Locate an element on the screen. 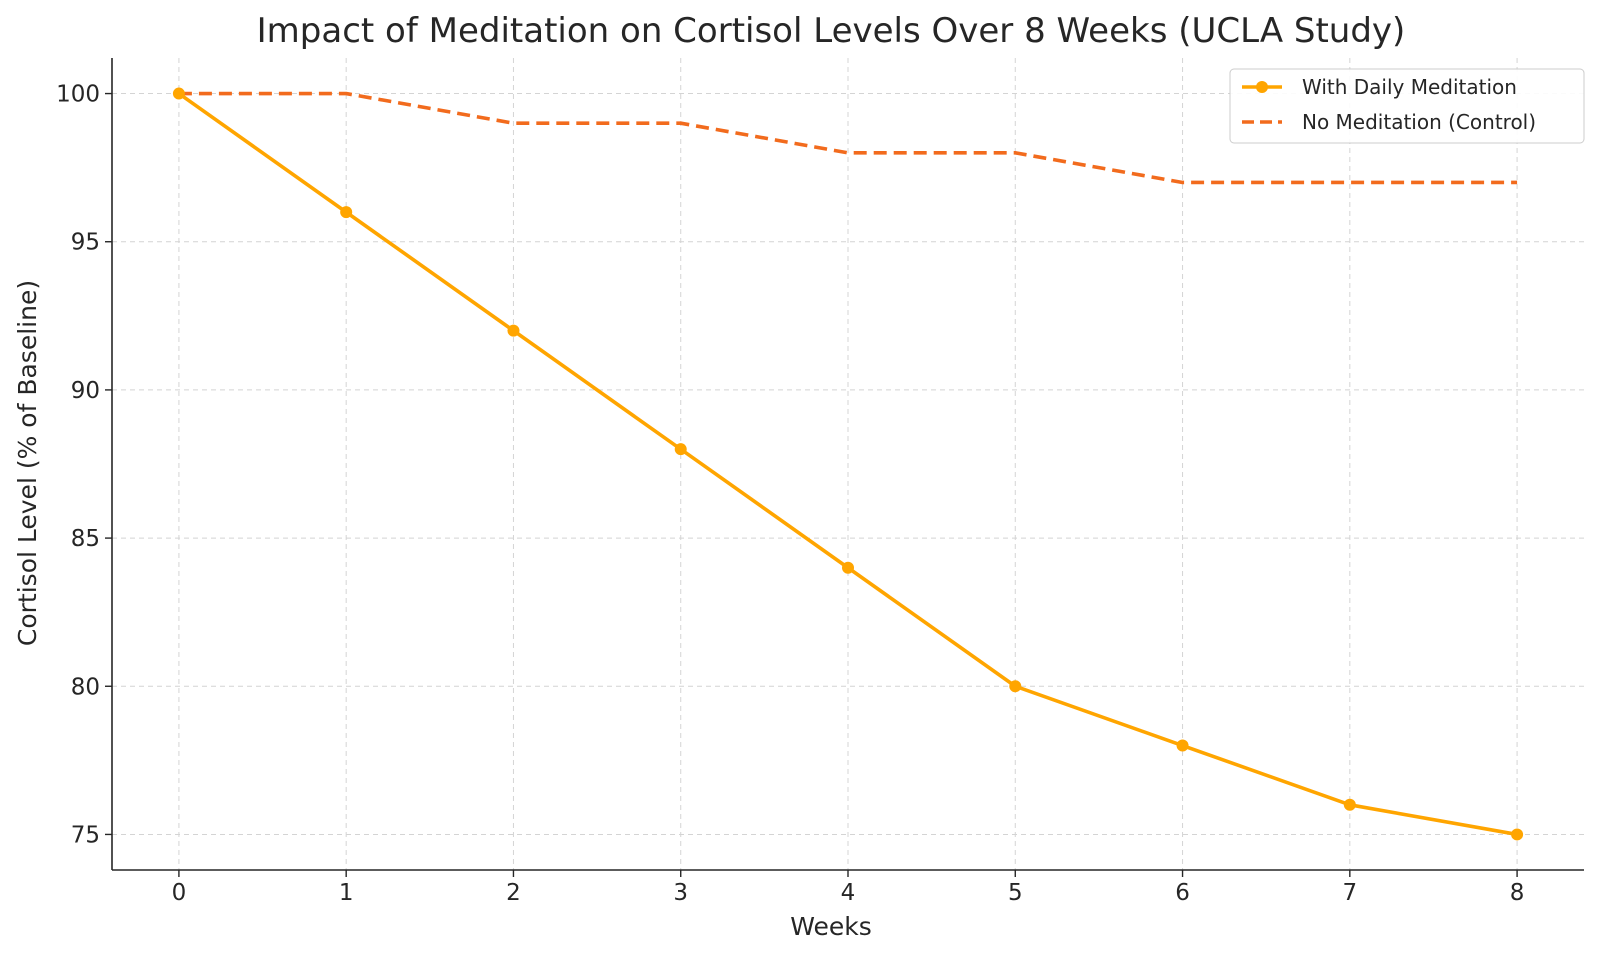  x-tick-label: 8 is located at coordinates (1517, 893).